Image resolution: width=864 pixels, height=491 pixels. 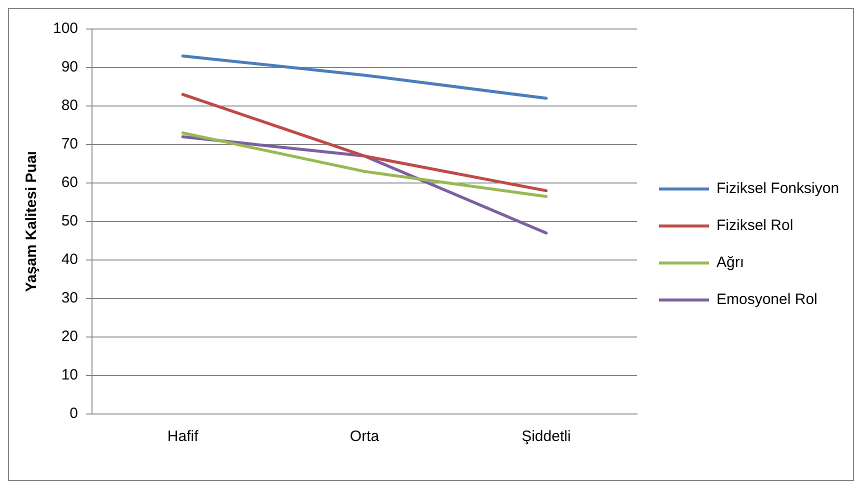 I want to click on y-tick-label: 0, so click(x=74, y=413).